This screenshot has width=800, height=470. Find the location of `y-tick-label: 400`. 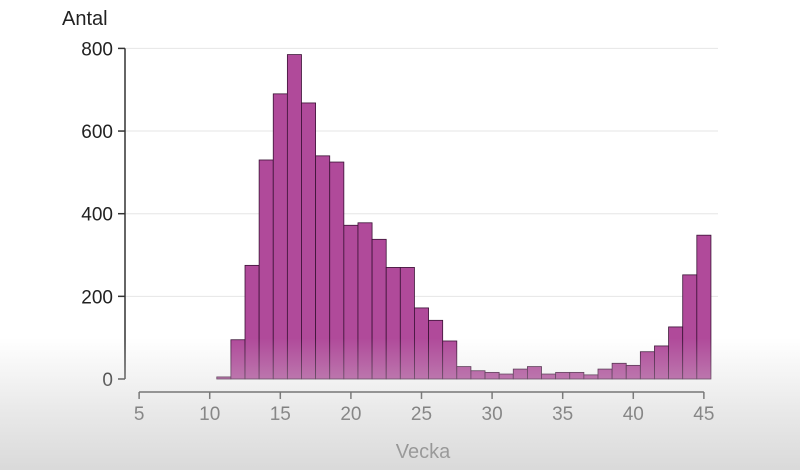

y-tick-label: 400 is located at coordinates (97, 215).